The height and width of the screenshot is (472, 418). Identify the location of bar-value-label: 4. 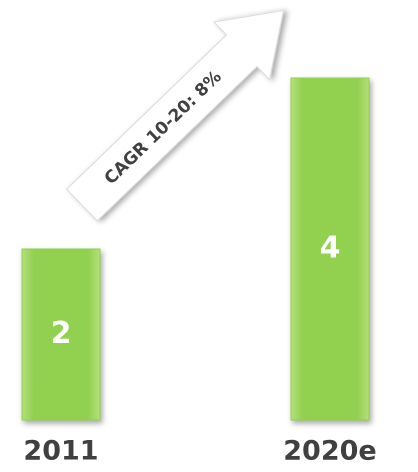
(330, 248).